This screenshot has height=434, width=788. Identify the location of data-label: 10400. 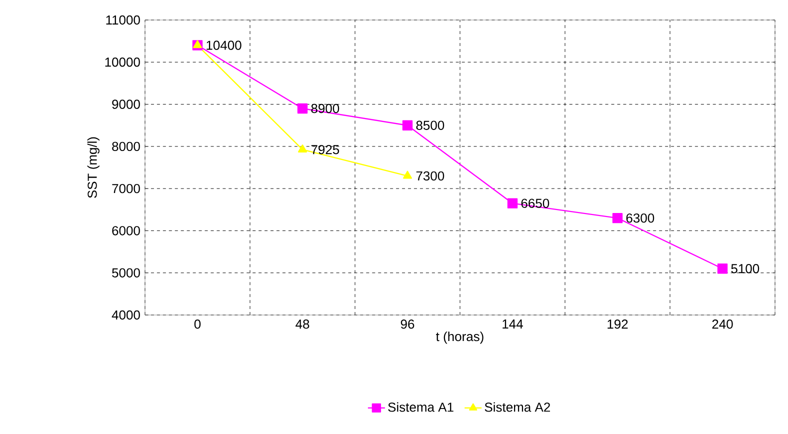
(224, 45).